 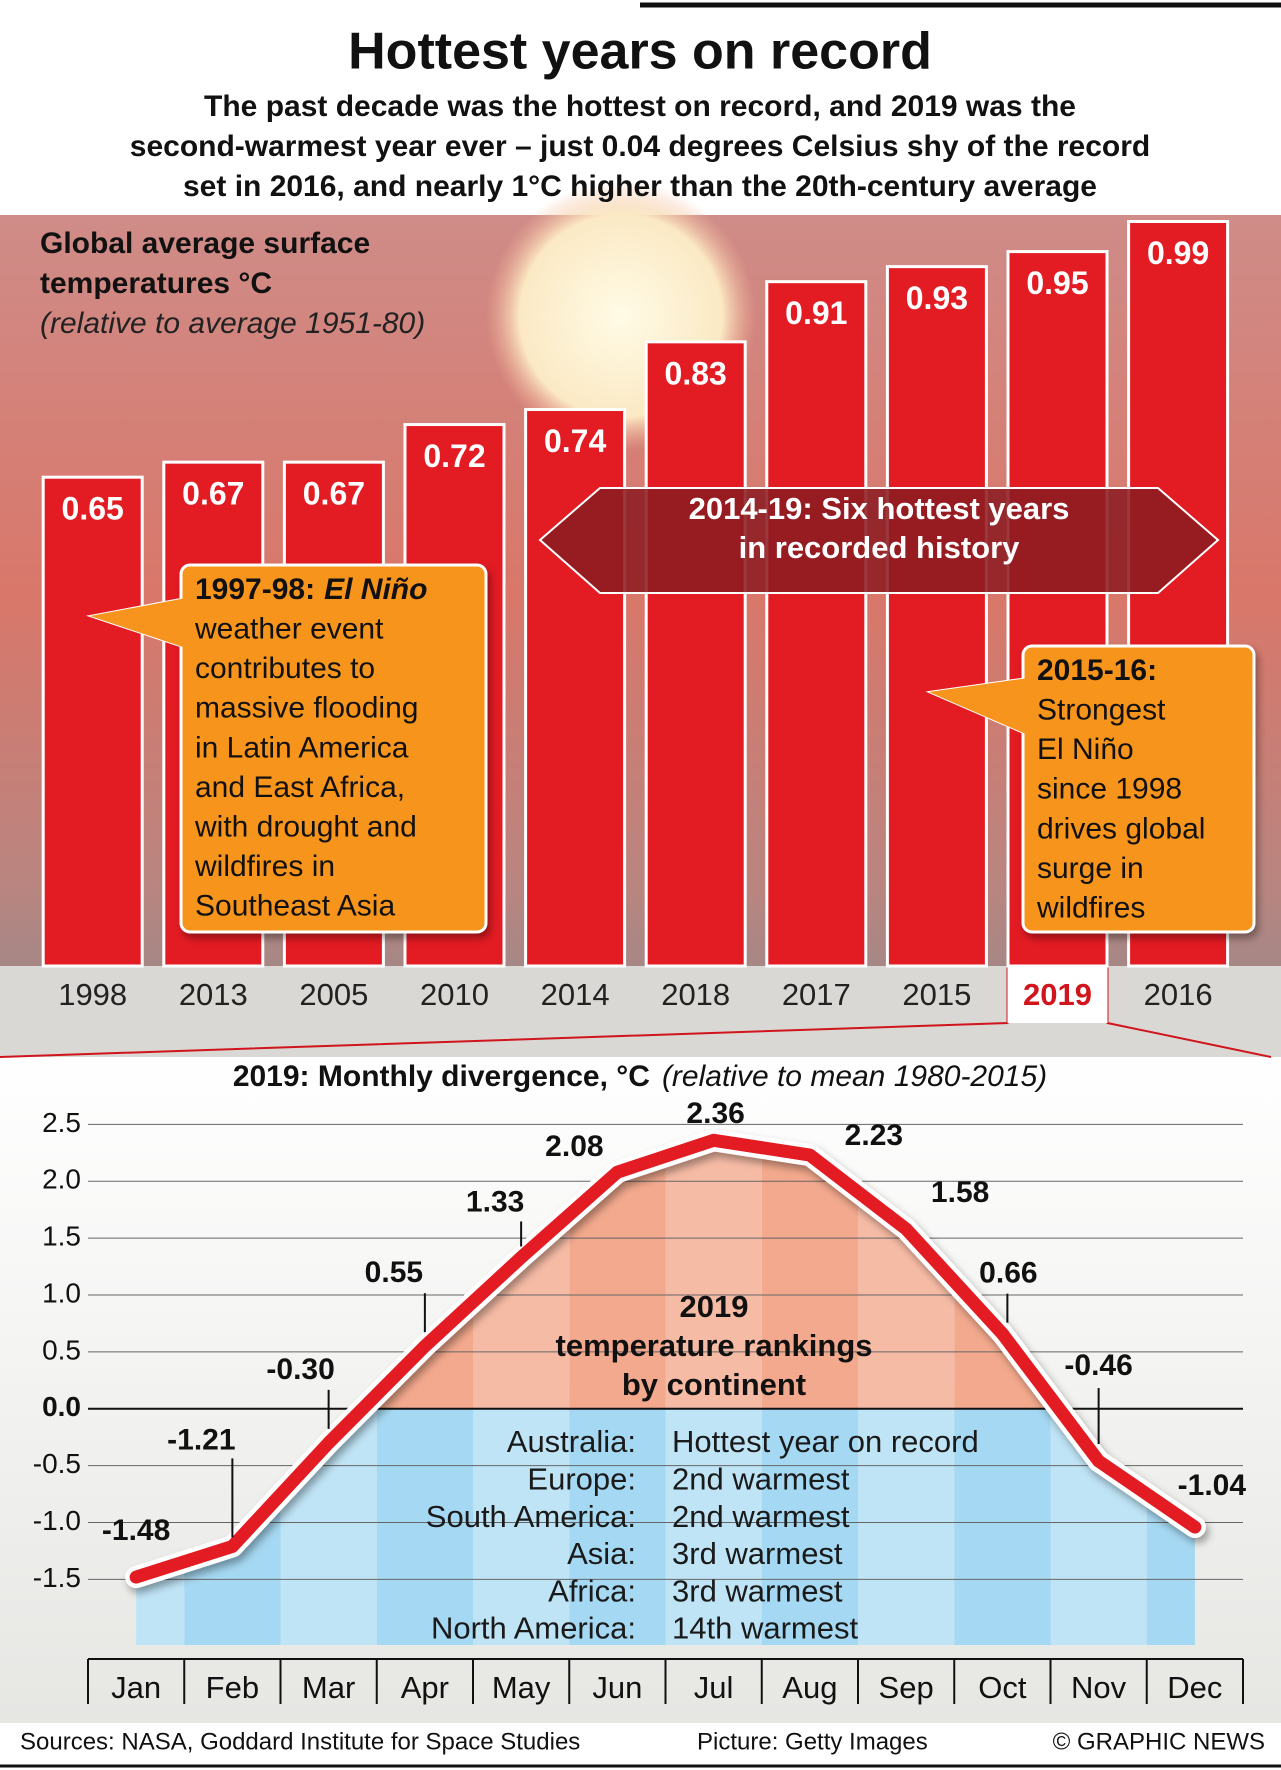 I want to click on value-label: 0.91, so click(x=816, y=313).